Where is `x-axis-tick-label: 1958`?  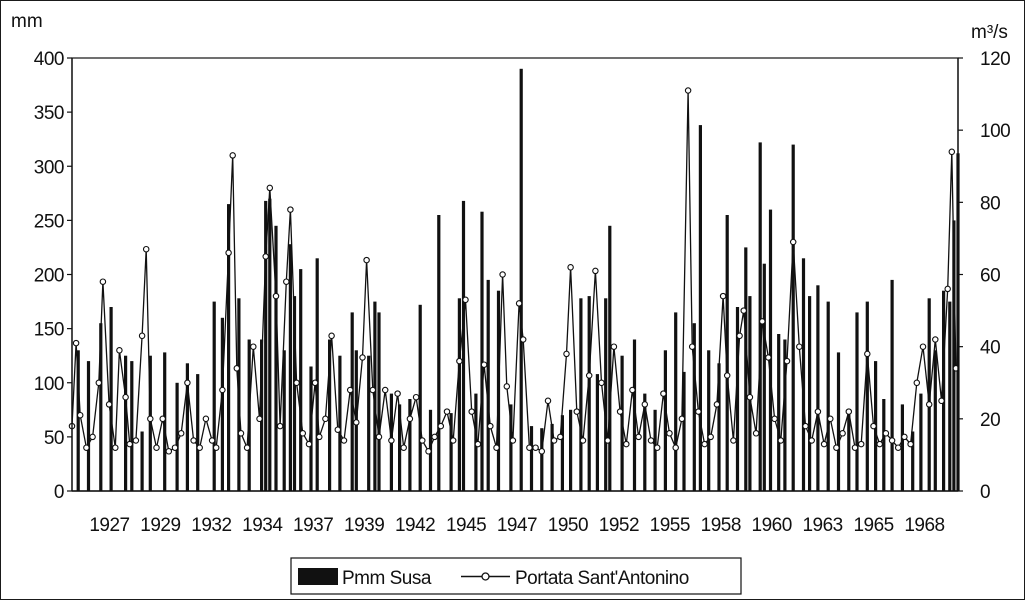 x-axis-tick-label: 1958 is located at coordinates (721, 525).